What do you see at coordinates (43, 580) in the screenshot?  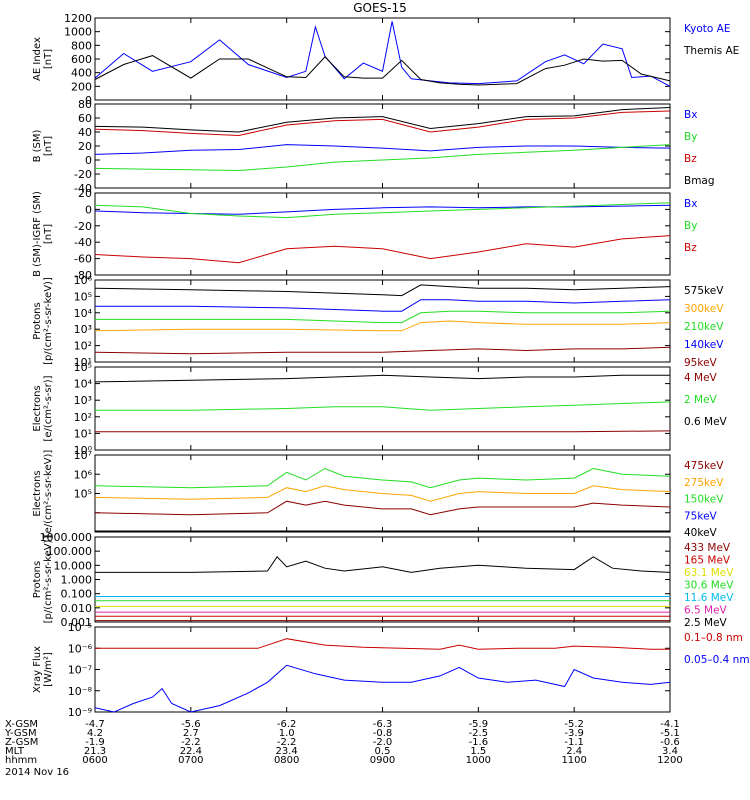 I see `y-axis-label: Protons[p/(cm²-s-sr-keV)]` at bounding box center [43, 580].